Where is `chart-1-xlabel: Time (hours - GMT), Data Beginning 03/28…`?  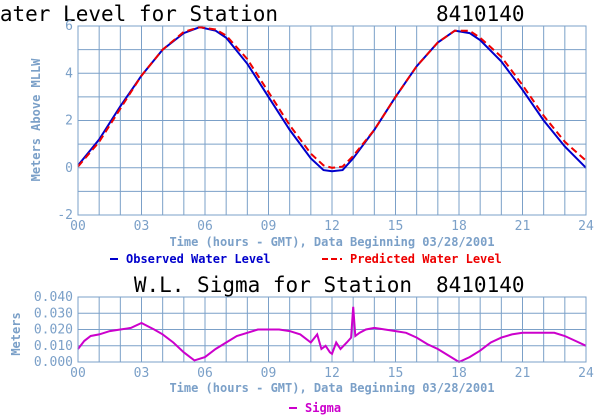 chart-1-xlabel: Time (hours - GMT), Data Beginning 03/28… is located at coordinates (331, 242).